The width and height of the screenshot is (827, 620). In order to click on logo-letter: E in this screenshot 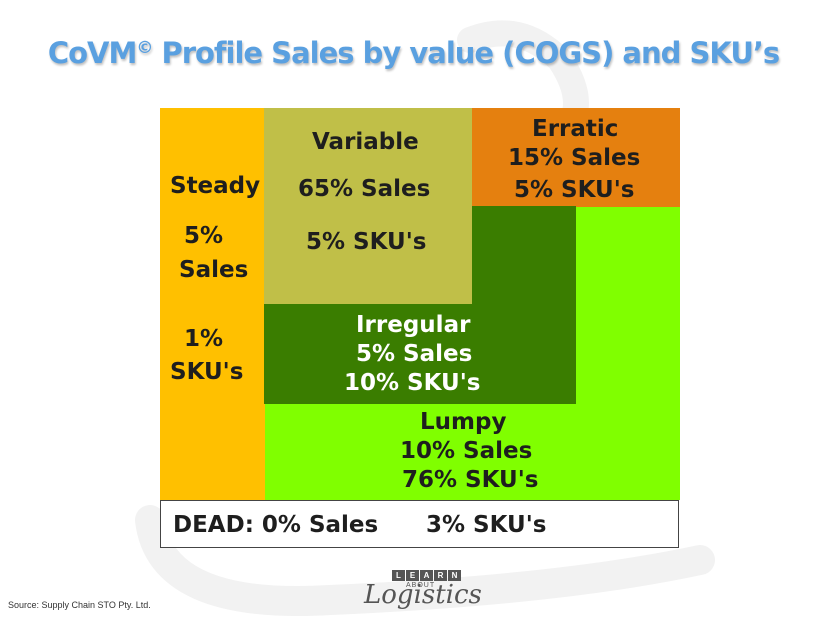, I will do `click(412, 575)`.